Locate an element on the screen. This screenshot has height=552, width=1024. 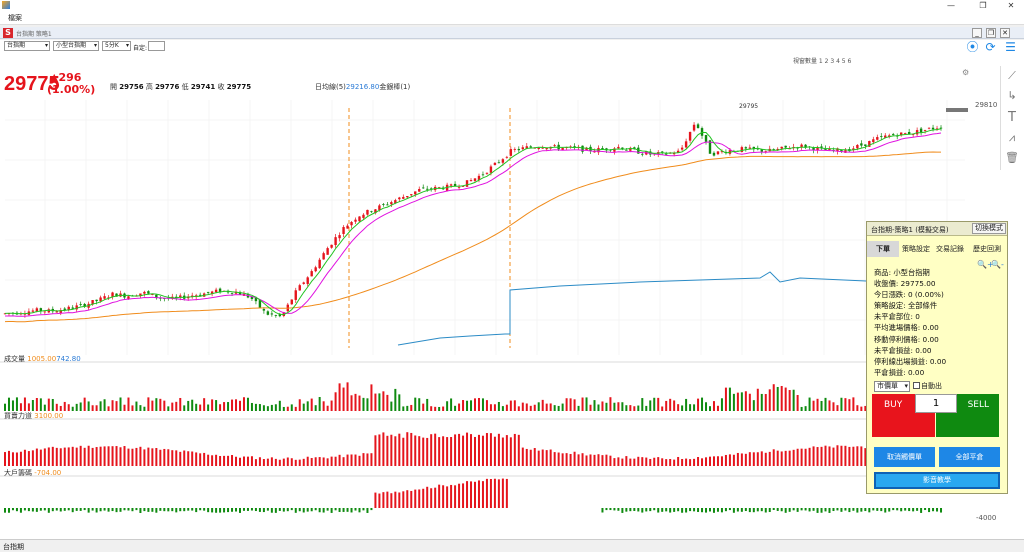
tab-trade-log: 交易記錄 is located at coordinates (950, 249).